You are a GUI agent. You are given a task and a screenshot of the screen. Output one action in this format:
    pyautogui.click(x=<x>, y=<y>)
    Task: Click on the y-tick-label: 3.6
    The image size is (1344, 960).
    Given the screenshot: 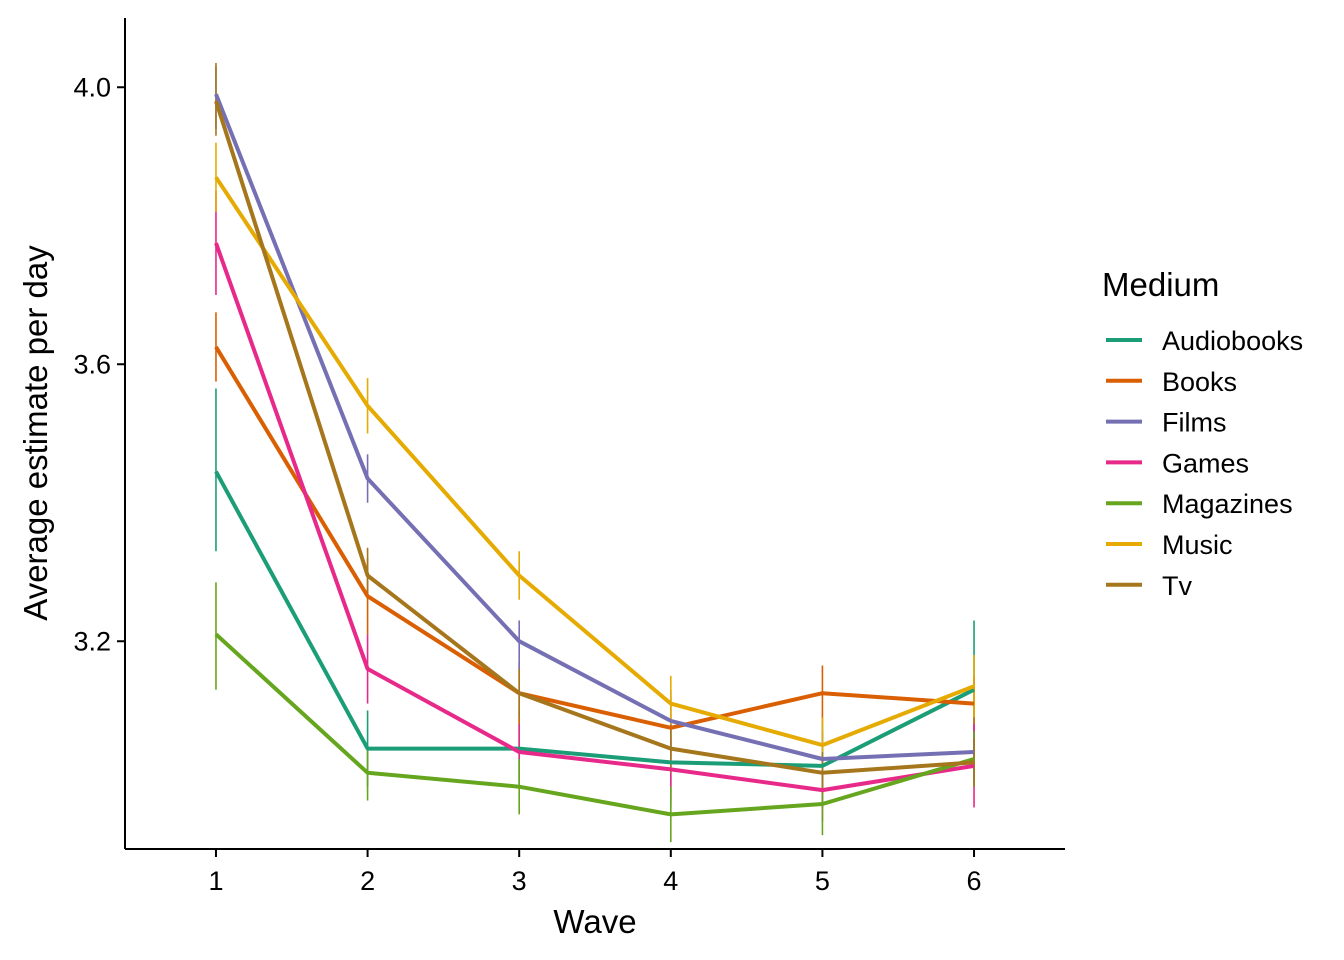 What is the action you would take?
    pyautogui.click(x=92, y=364)
    